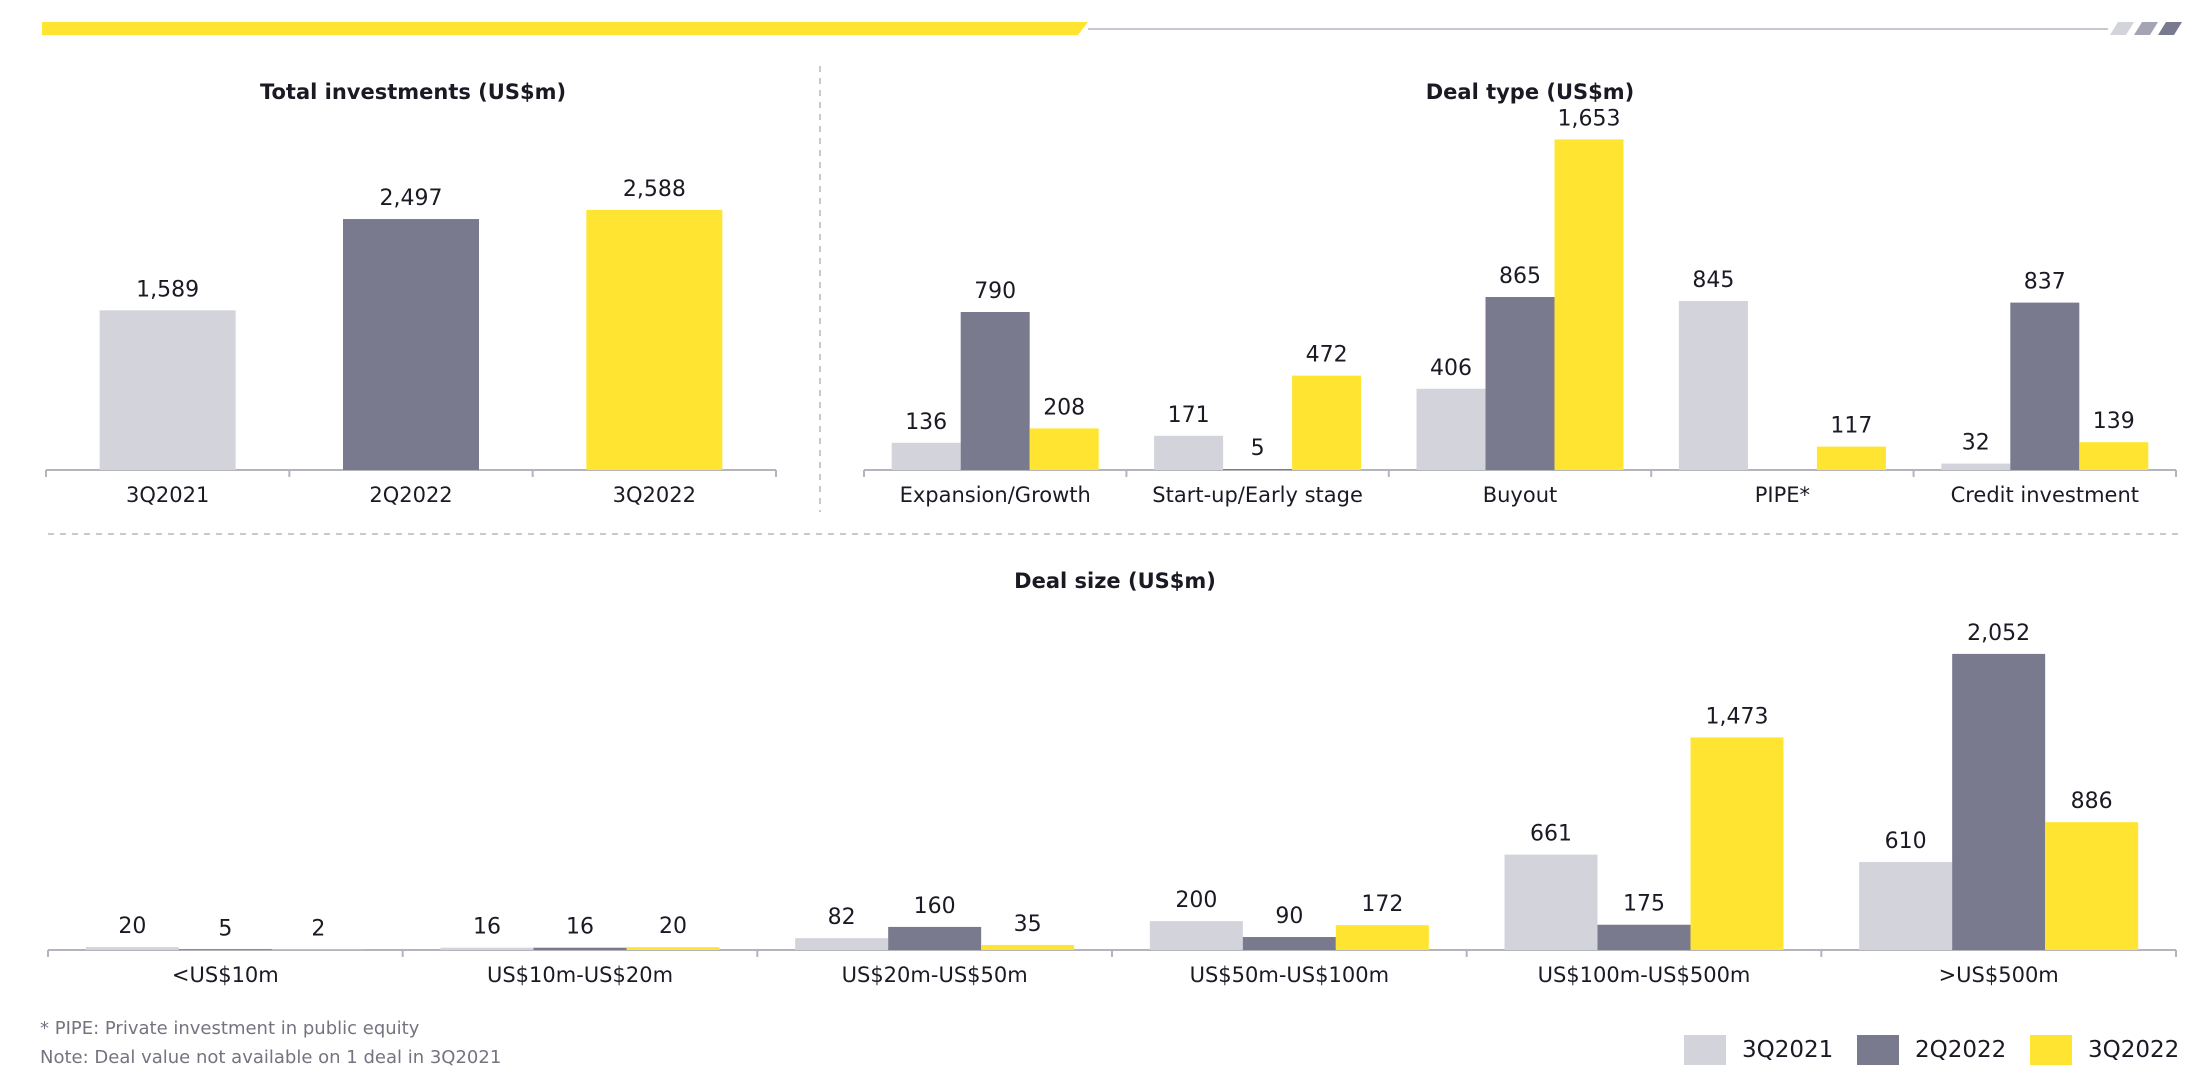 This screenshot has width=2194, height=1080. What do you see at coordinates (935, 906) in the screenshot?
I see `size-data-label-us-20m-us-50m-2q2022: 160` at bounding box center [935, 906].